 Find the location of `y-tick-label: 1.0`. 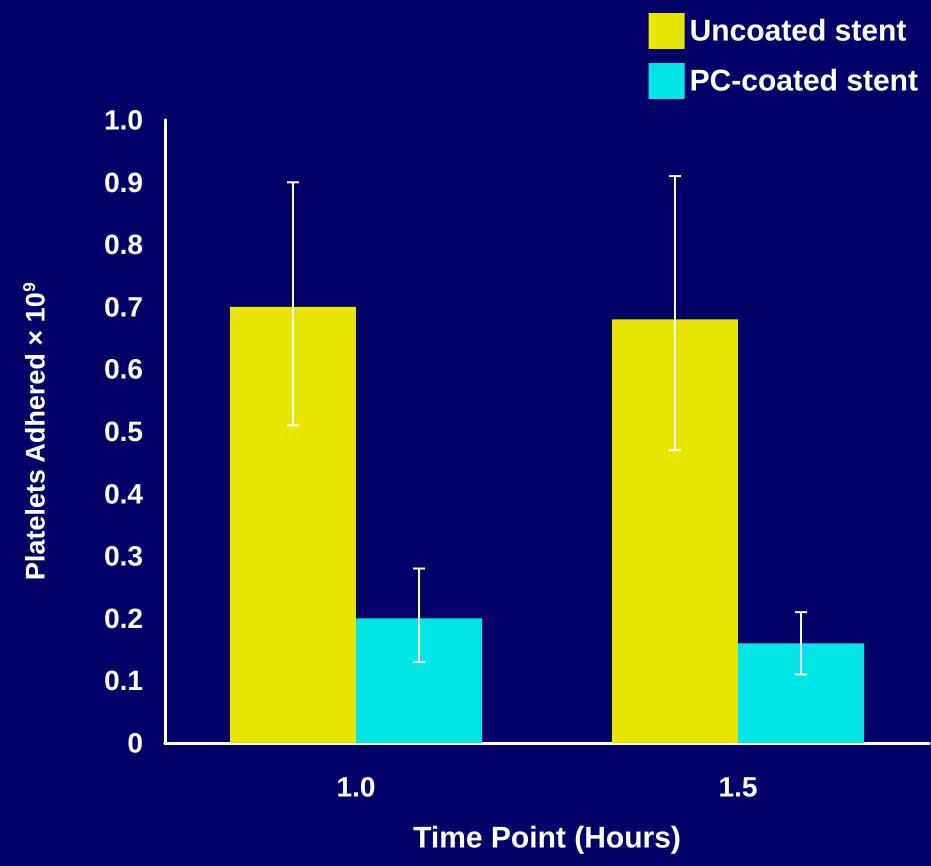

y-tick-label: 1.0 is located at coordinates (123, 120).